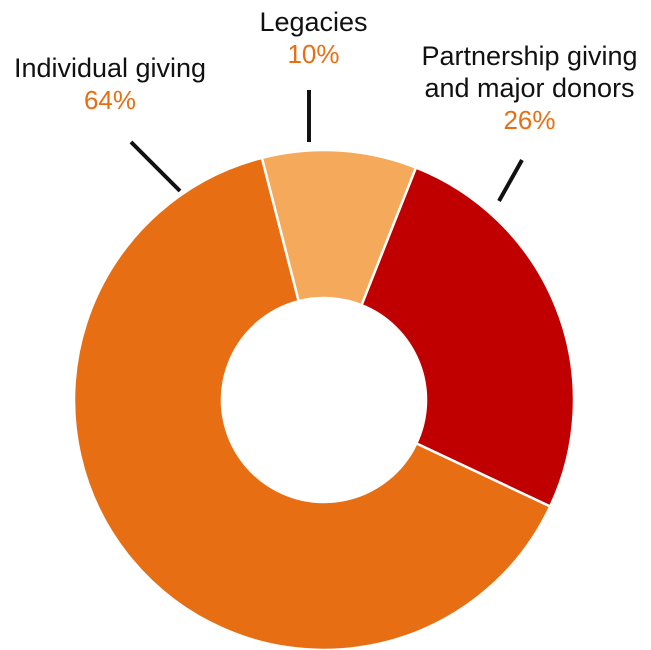  What do you see at coordinates (510, 180) in the screenshot?
I see `leader-line-partnership-giving` at bounding box center [510, 180].